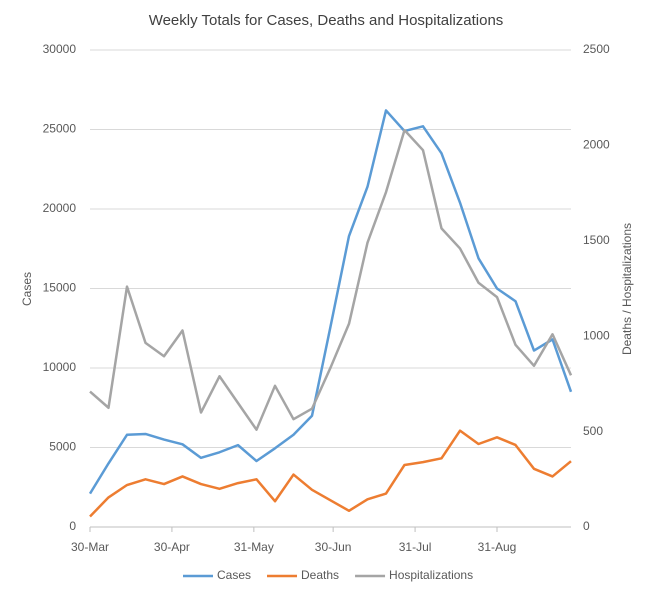 The height and width of the screenshot is (598, 652). I want to click on x-tick-label: 31-Aug, so click(497, 547).